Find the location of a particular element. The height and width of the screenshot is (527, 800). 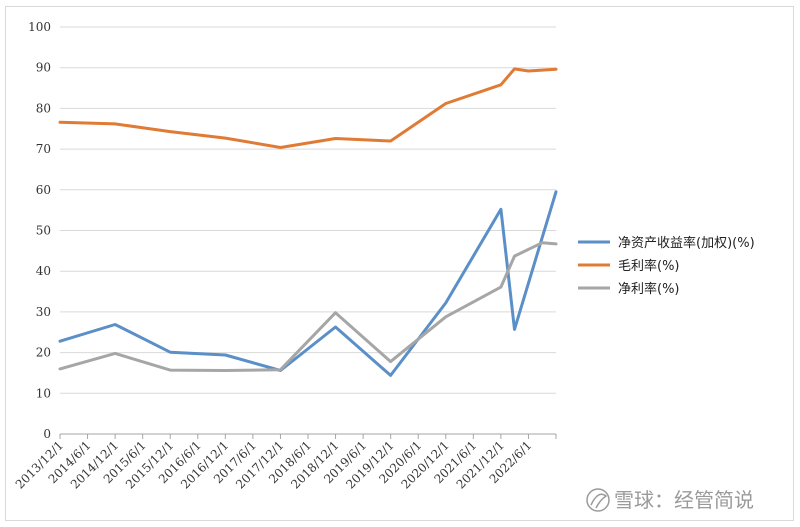

watermark-text: 雪球：经管简说 is located at coordinates (684, 500).